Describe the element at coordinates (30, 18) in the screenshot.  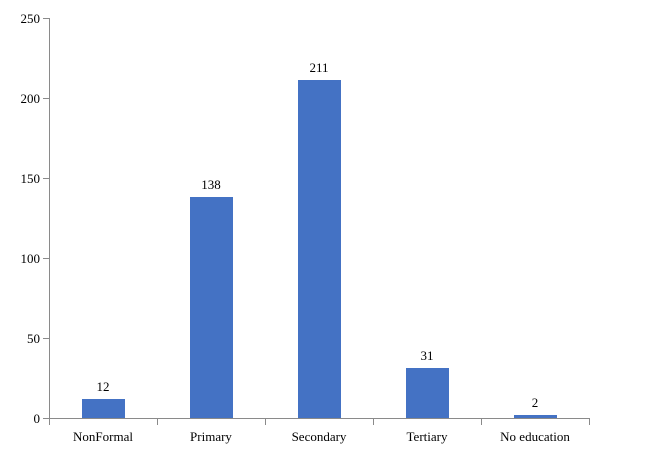
I see `y-axis-tick-label: 250` at that location.